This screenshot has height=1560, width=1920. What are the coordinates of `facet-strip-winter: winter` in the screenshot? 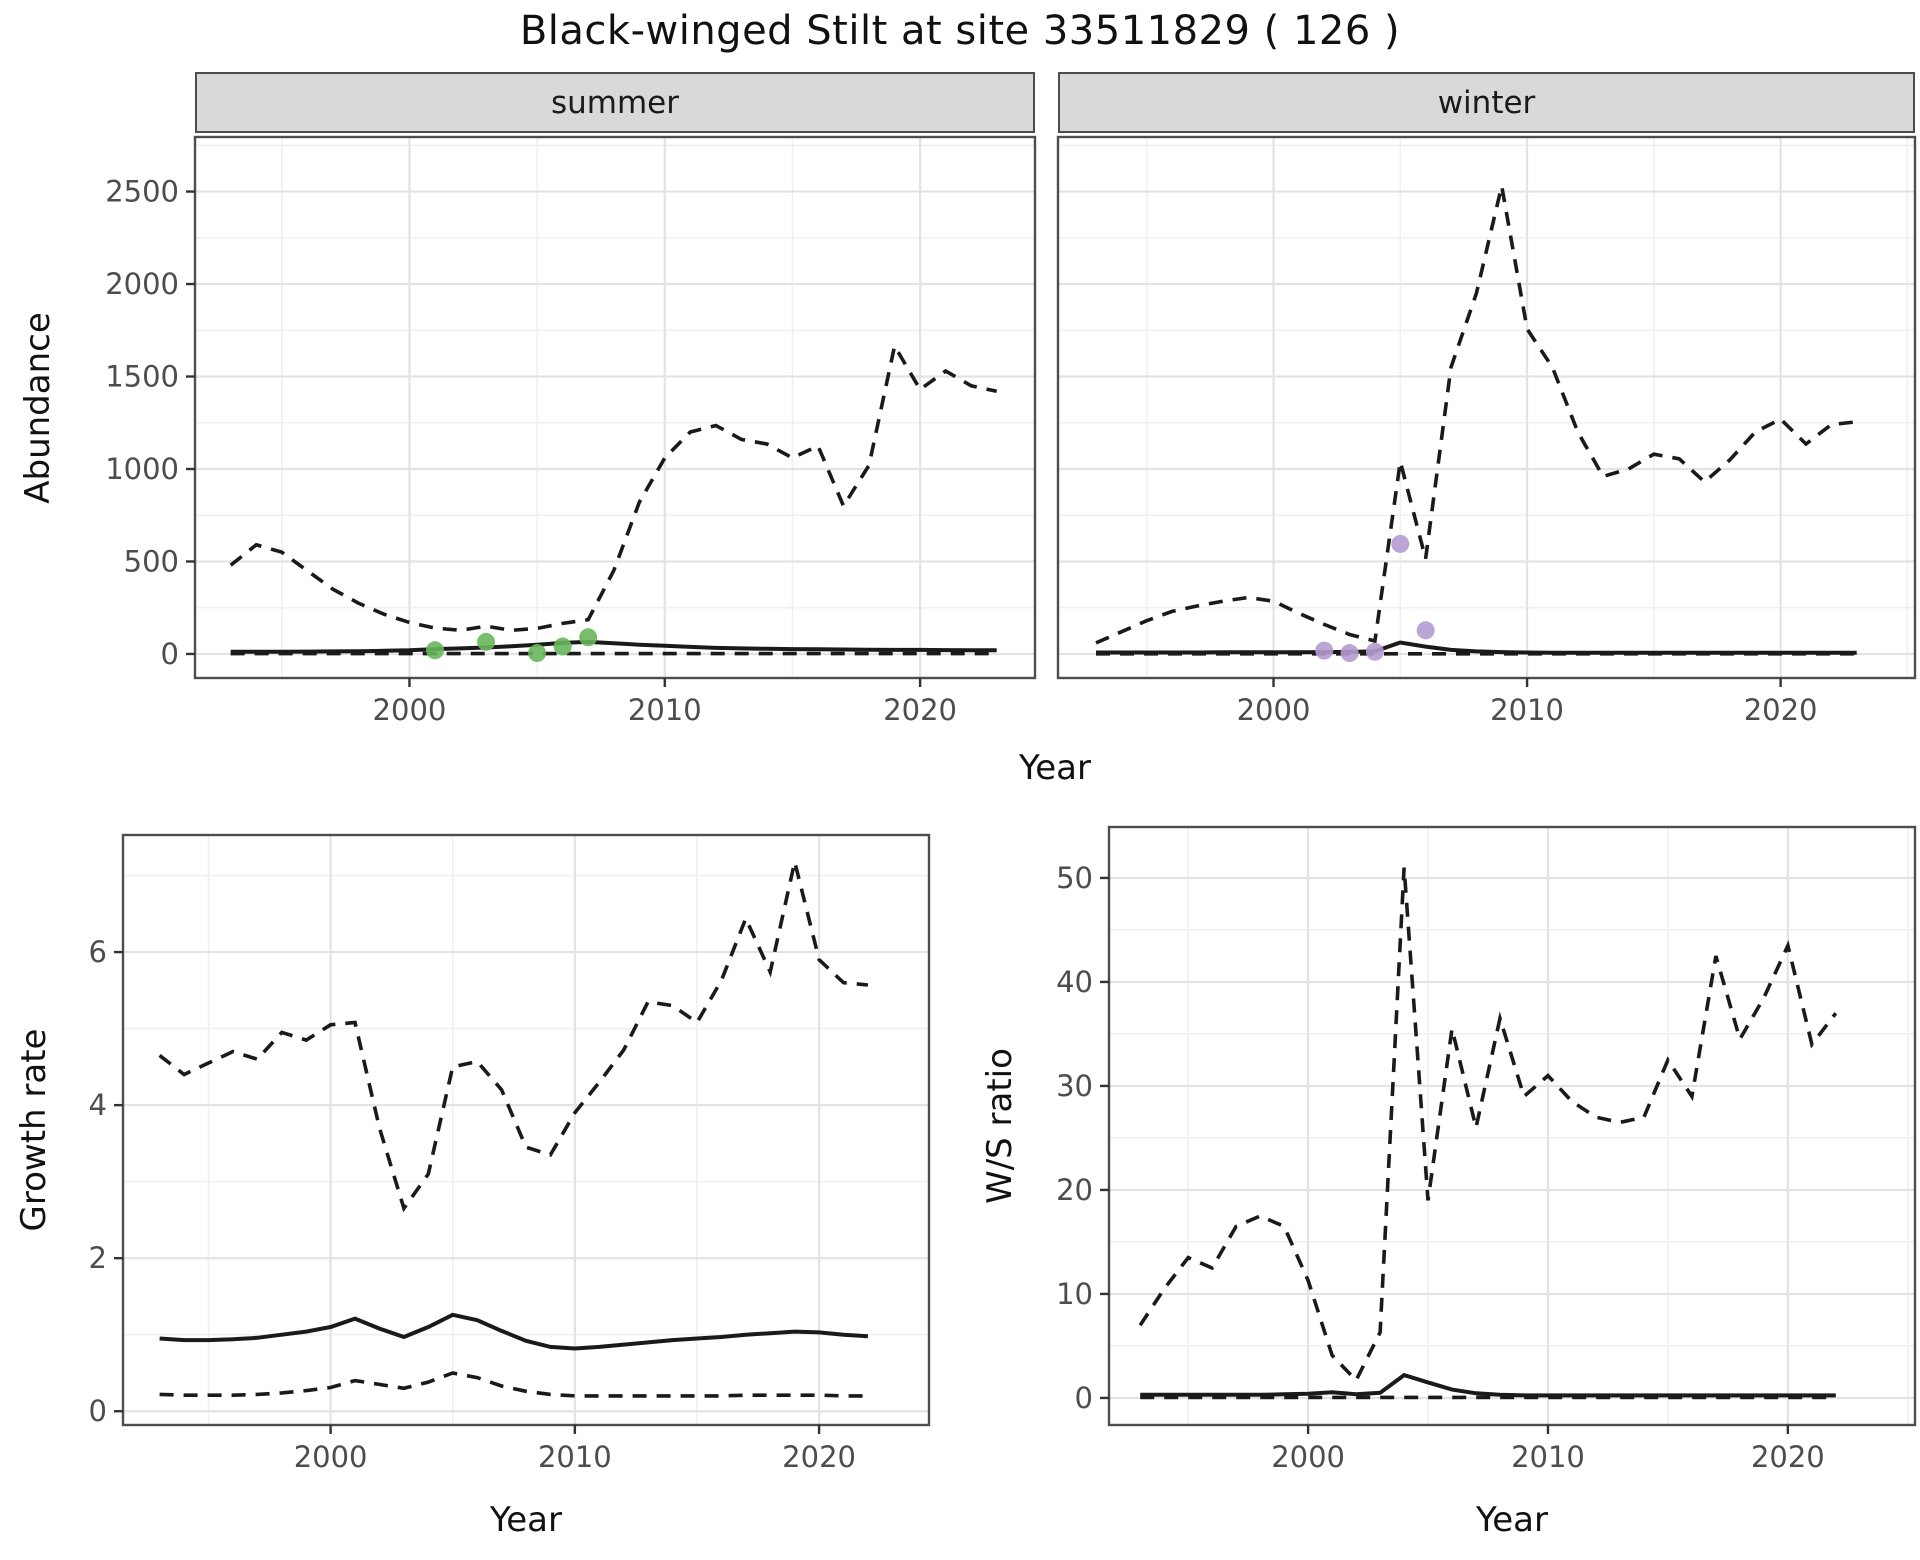 It's located at (1486, 102).